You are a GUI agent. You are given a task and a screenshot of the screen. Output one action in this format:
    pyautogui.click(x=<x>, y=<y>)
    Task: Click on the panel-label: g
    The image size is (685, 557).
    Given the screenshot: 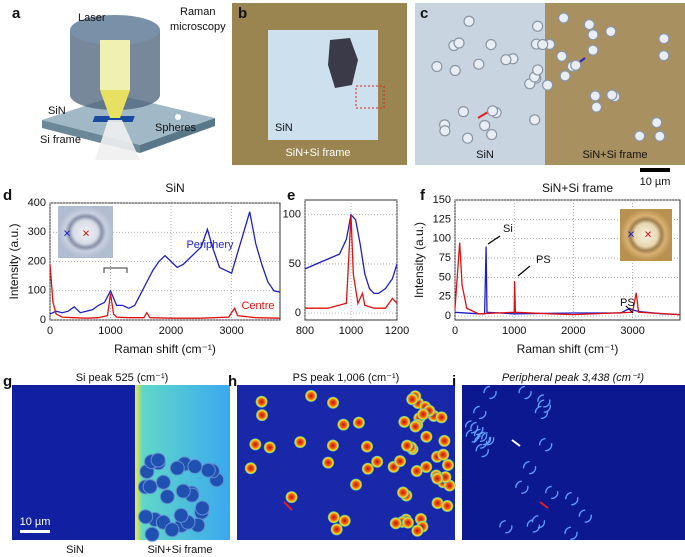 What is the action you would take?
    pyautogui.click(x=7, y=381)
    